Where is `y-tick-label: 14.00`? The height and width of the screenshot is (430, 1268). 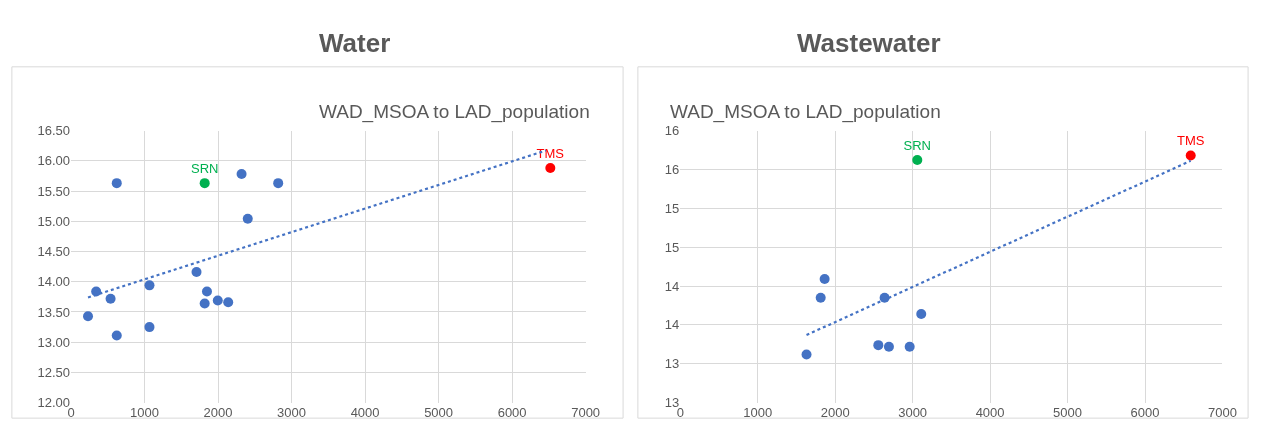 y-tick-label: 14.00 is located at coordinates (54, 282).